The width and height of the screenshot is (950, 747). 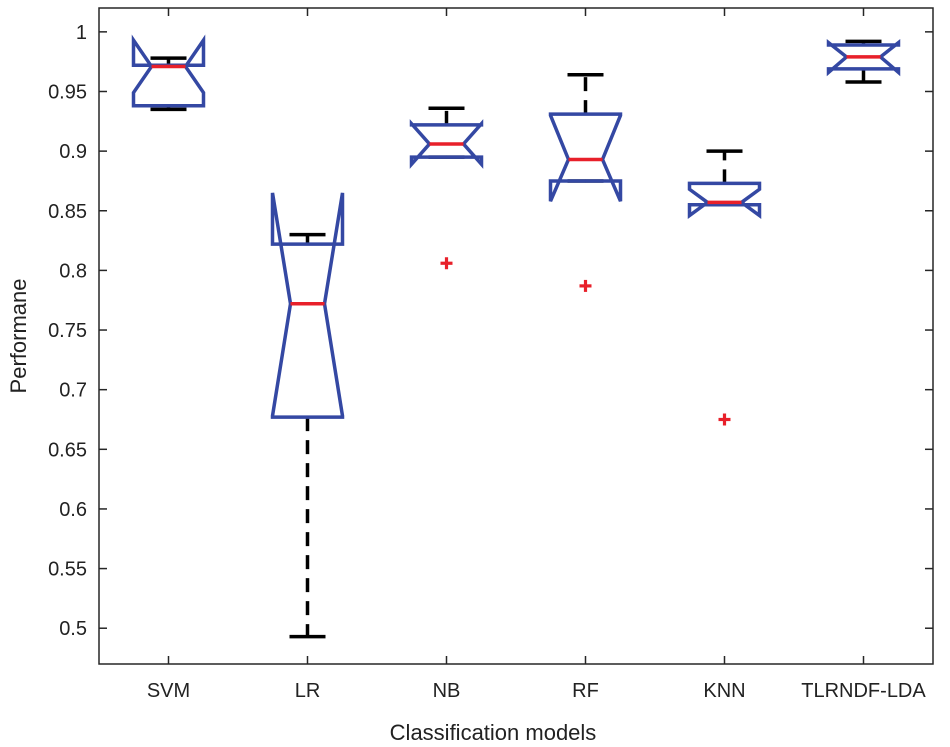 What do you see at coordinates (73, 510) in the screenshot?
I see `y-tick-label: 0.6` at bounding box center [73, 510].